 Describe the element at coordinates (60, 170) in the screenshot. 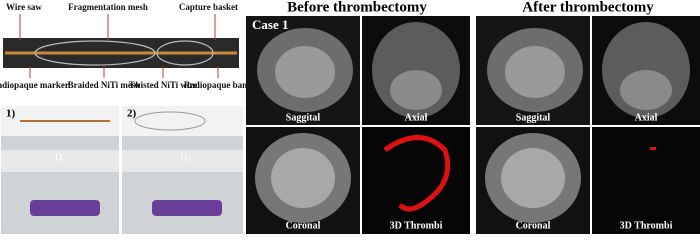

I see `photo-panel: 1) D₁` at that location.